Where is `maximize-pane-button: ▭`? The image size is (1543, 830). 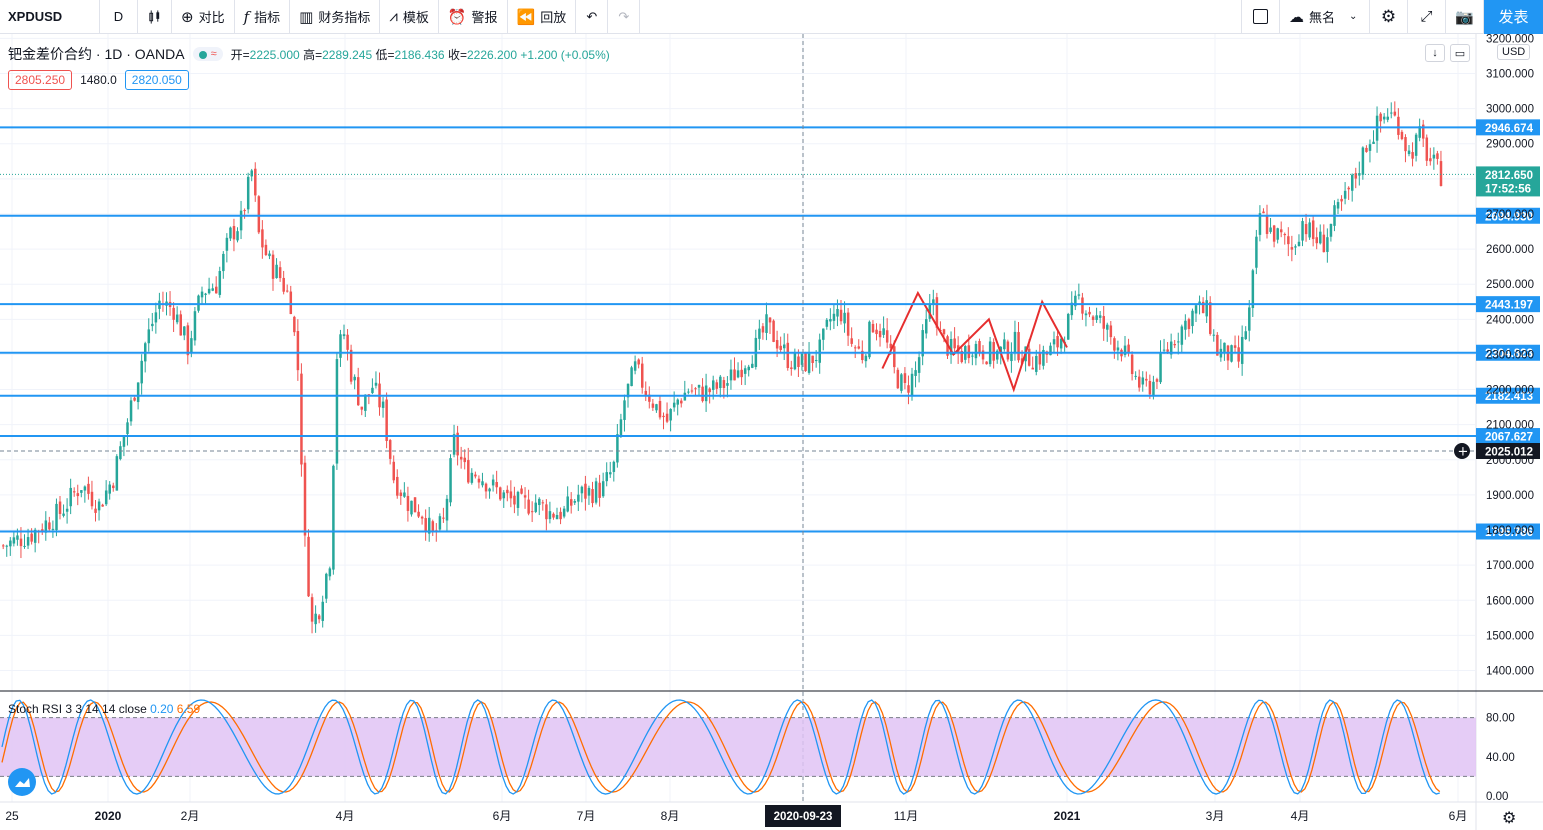
maximize-pane-button: ▭ is located at coordinates (1460, 53).